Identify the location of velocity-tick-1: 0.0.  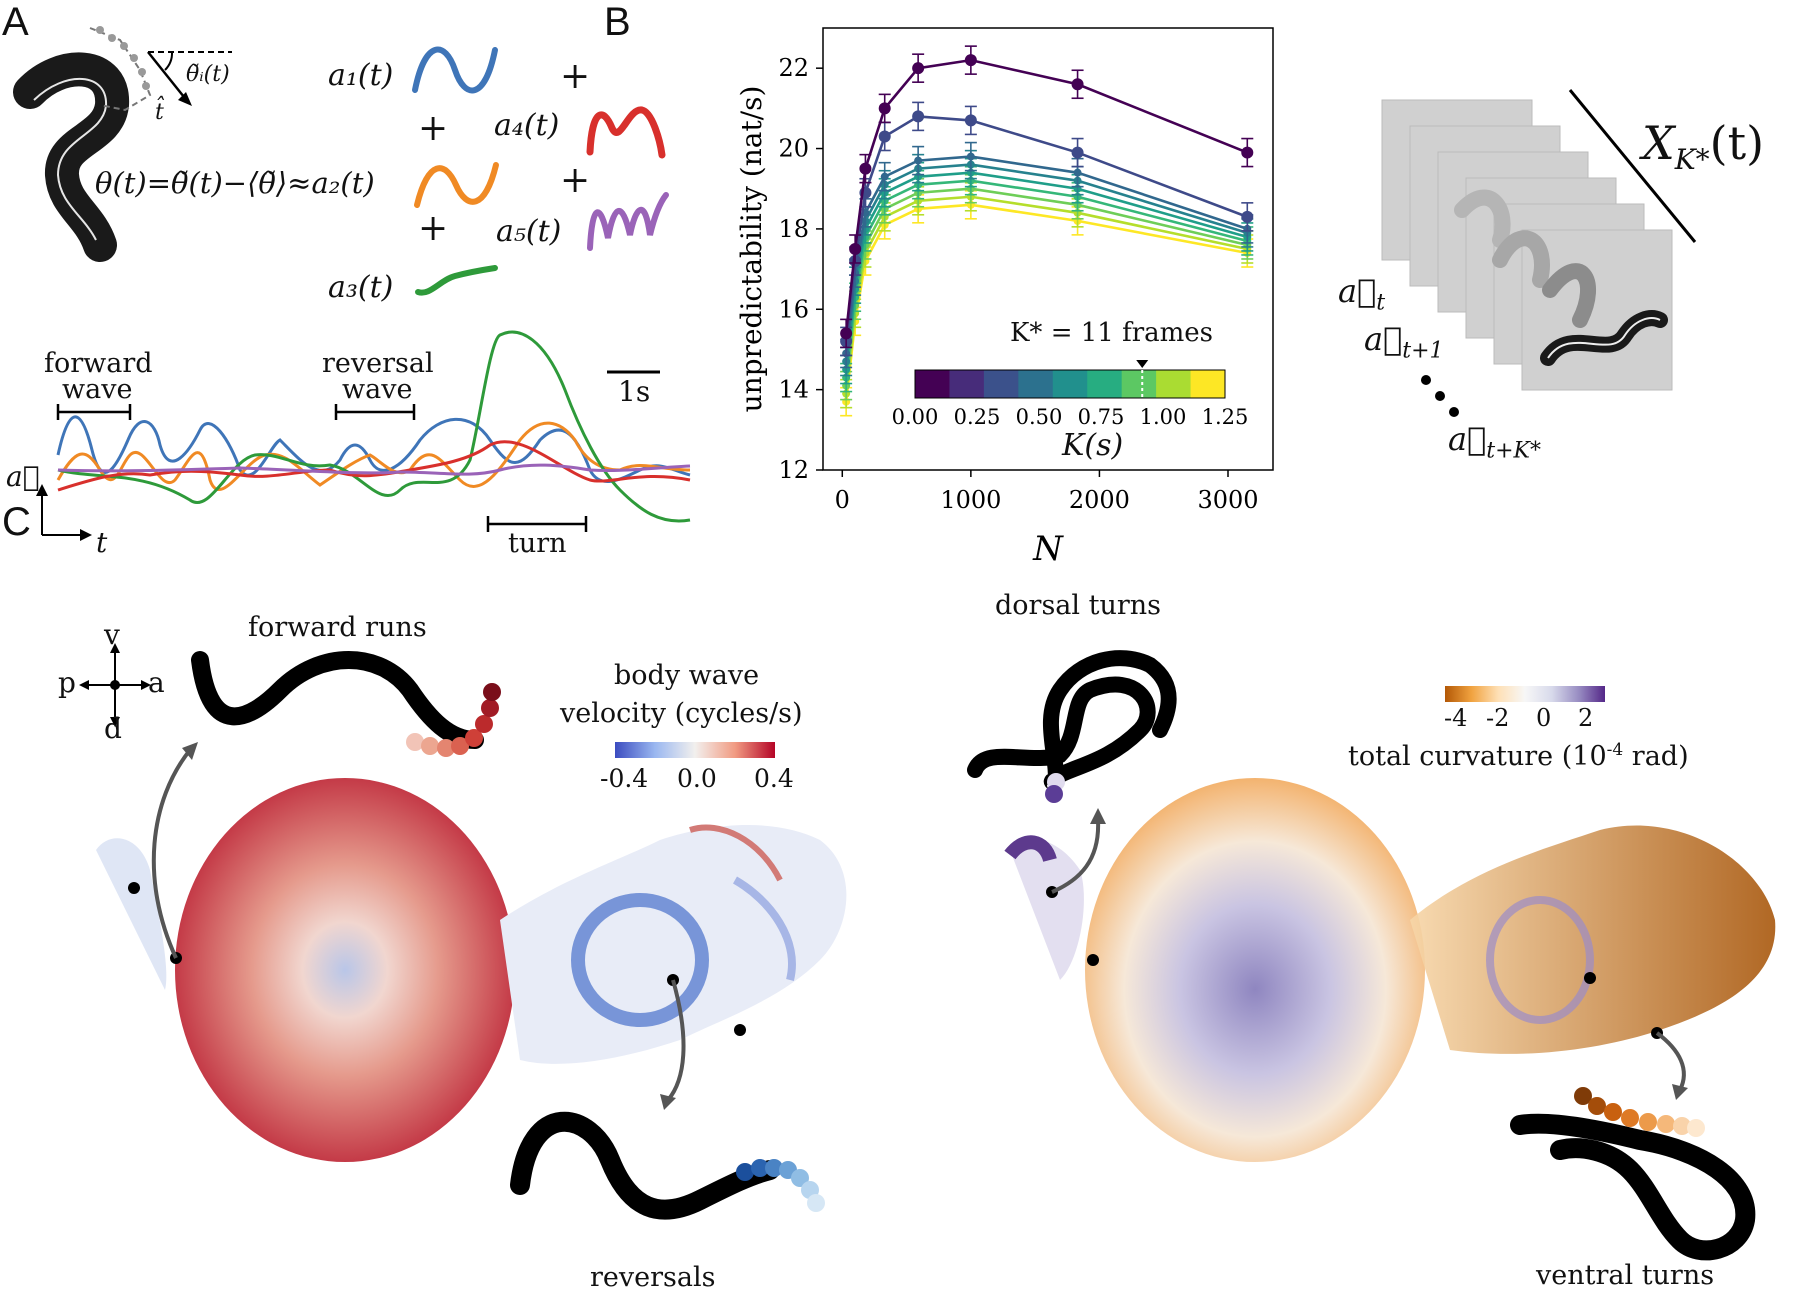
(697, 778).